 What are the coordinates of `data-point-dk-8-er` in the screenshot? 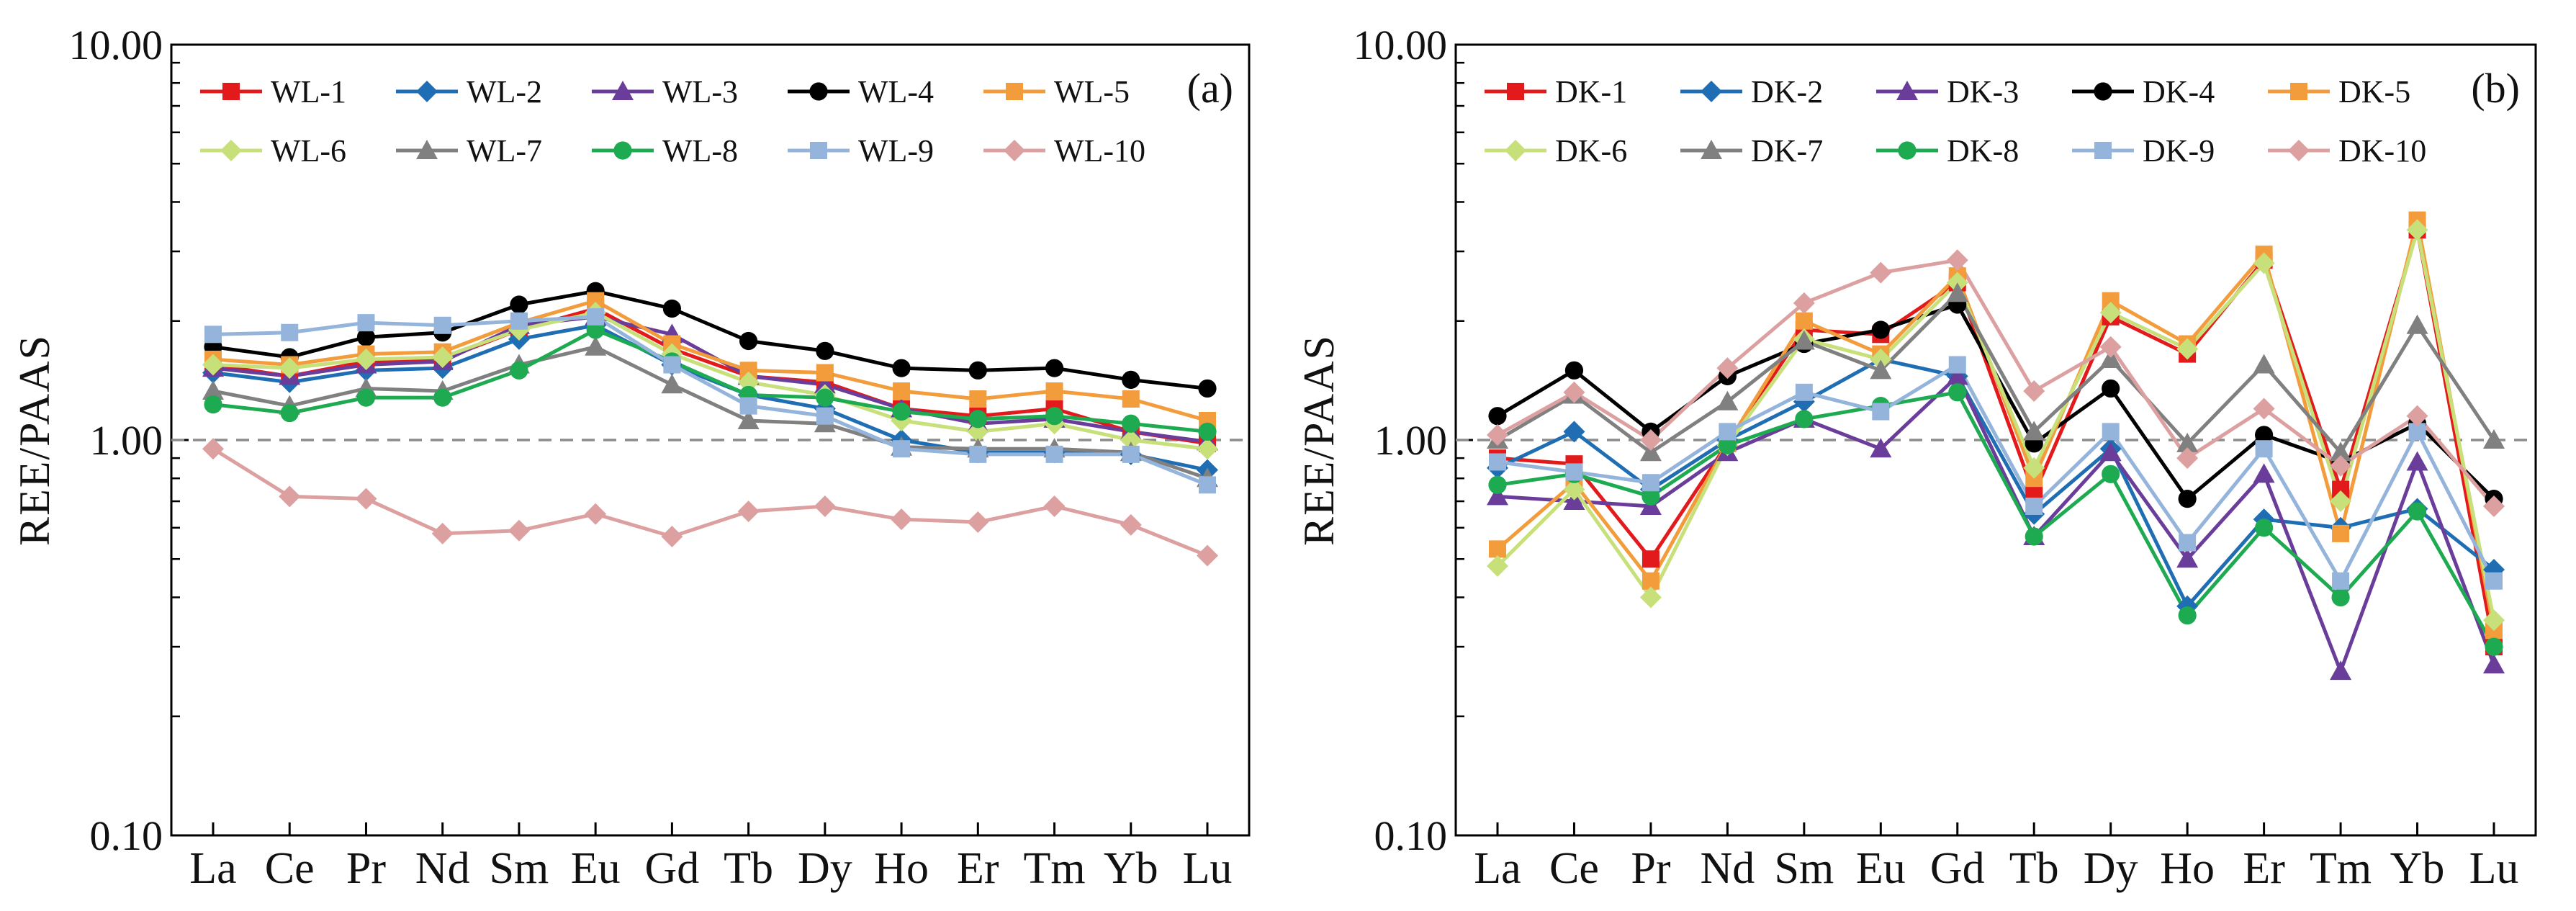 It's located at (2264, 528).